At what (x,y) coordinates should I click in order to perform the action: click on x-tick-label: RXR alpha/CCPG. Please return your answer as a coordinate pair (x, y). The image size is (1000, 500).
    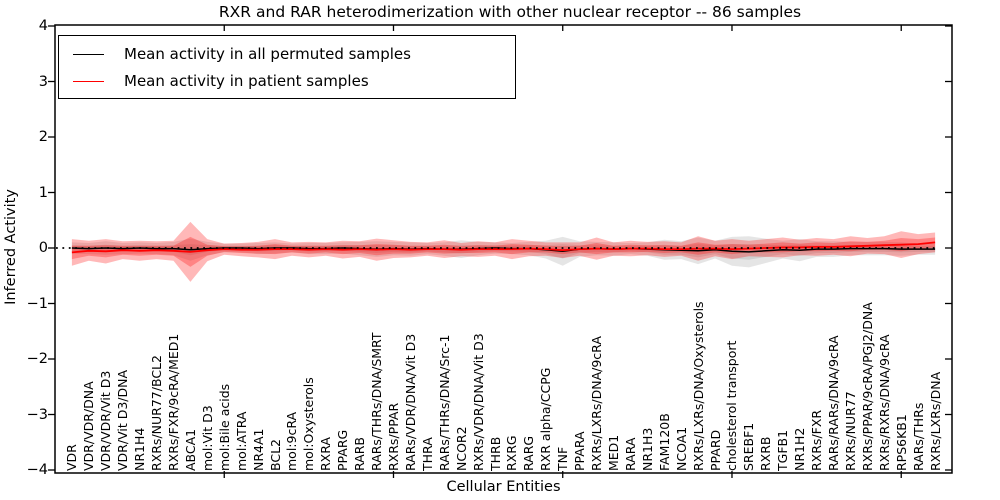
    Looking at the image, I should click on (546, 419).